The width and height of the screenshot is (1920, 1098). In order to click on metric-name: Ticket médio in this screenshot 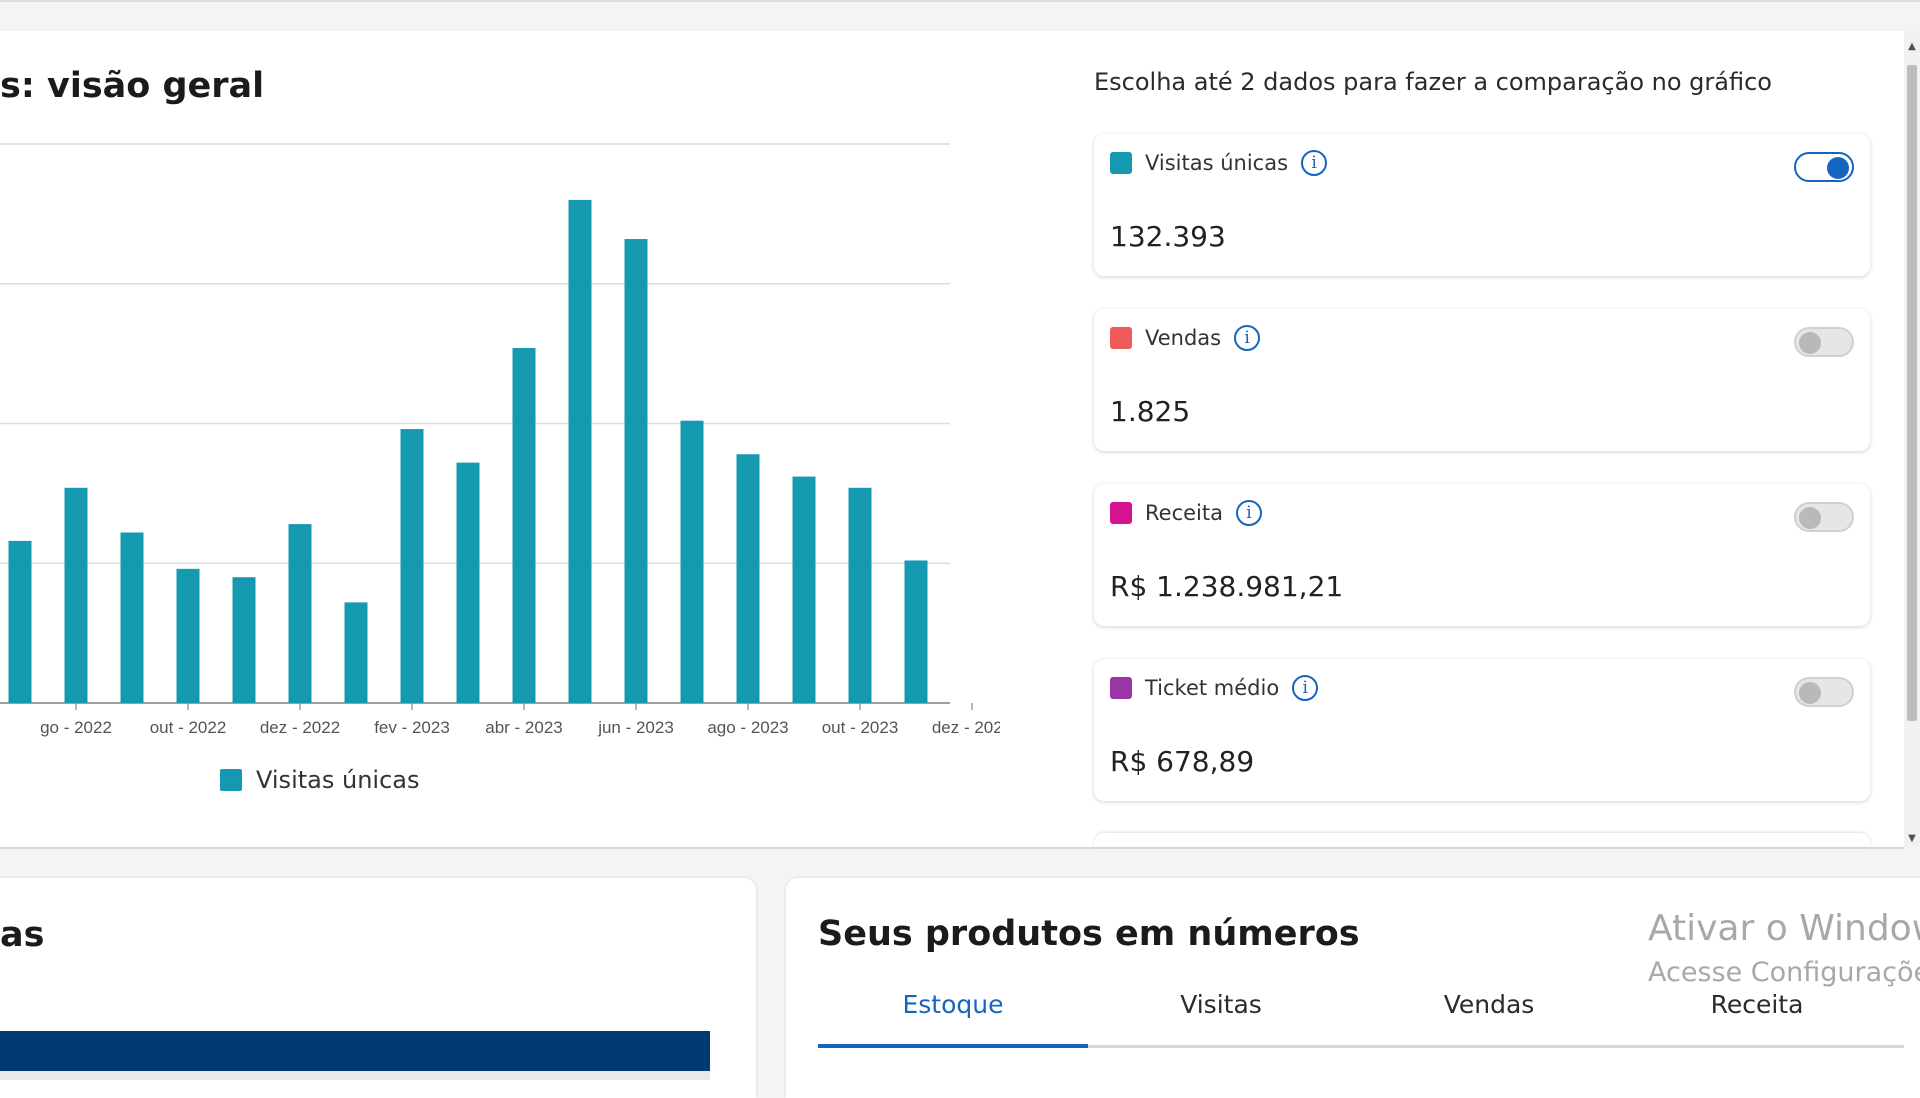, I will do `click(1212, 688)`.